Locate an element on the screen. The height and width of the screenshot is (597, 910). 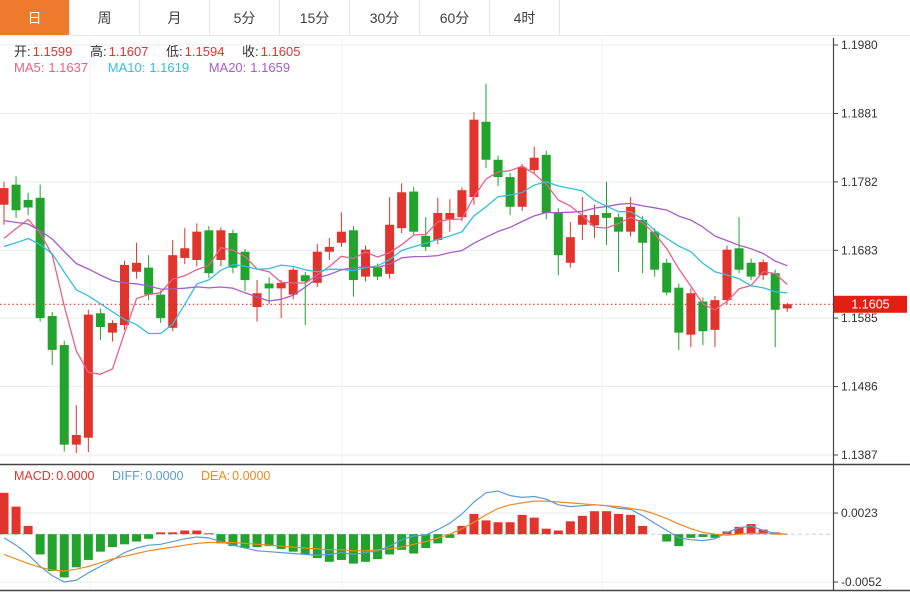
close-label: 收: is located at coordinates (250, 51).